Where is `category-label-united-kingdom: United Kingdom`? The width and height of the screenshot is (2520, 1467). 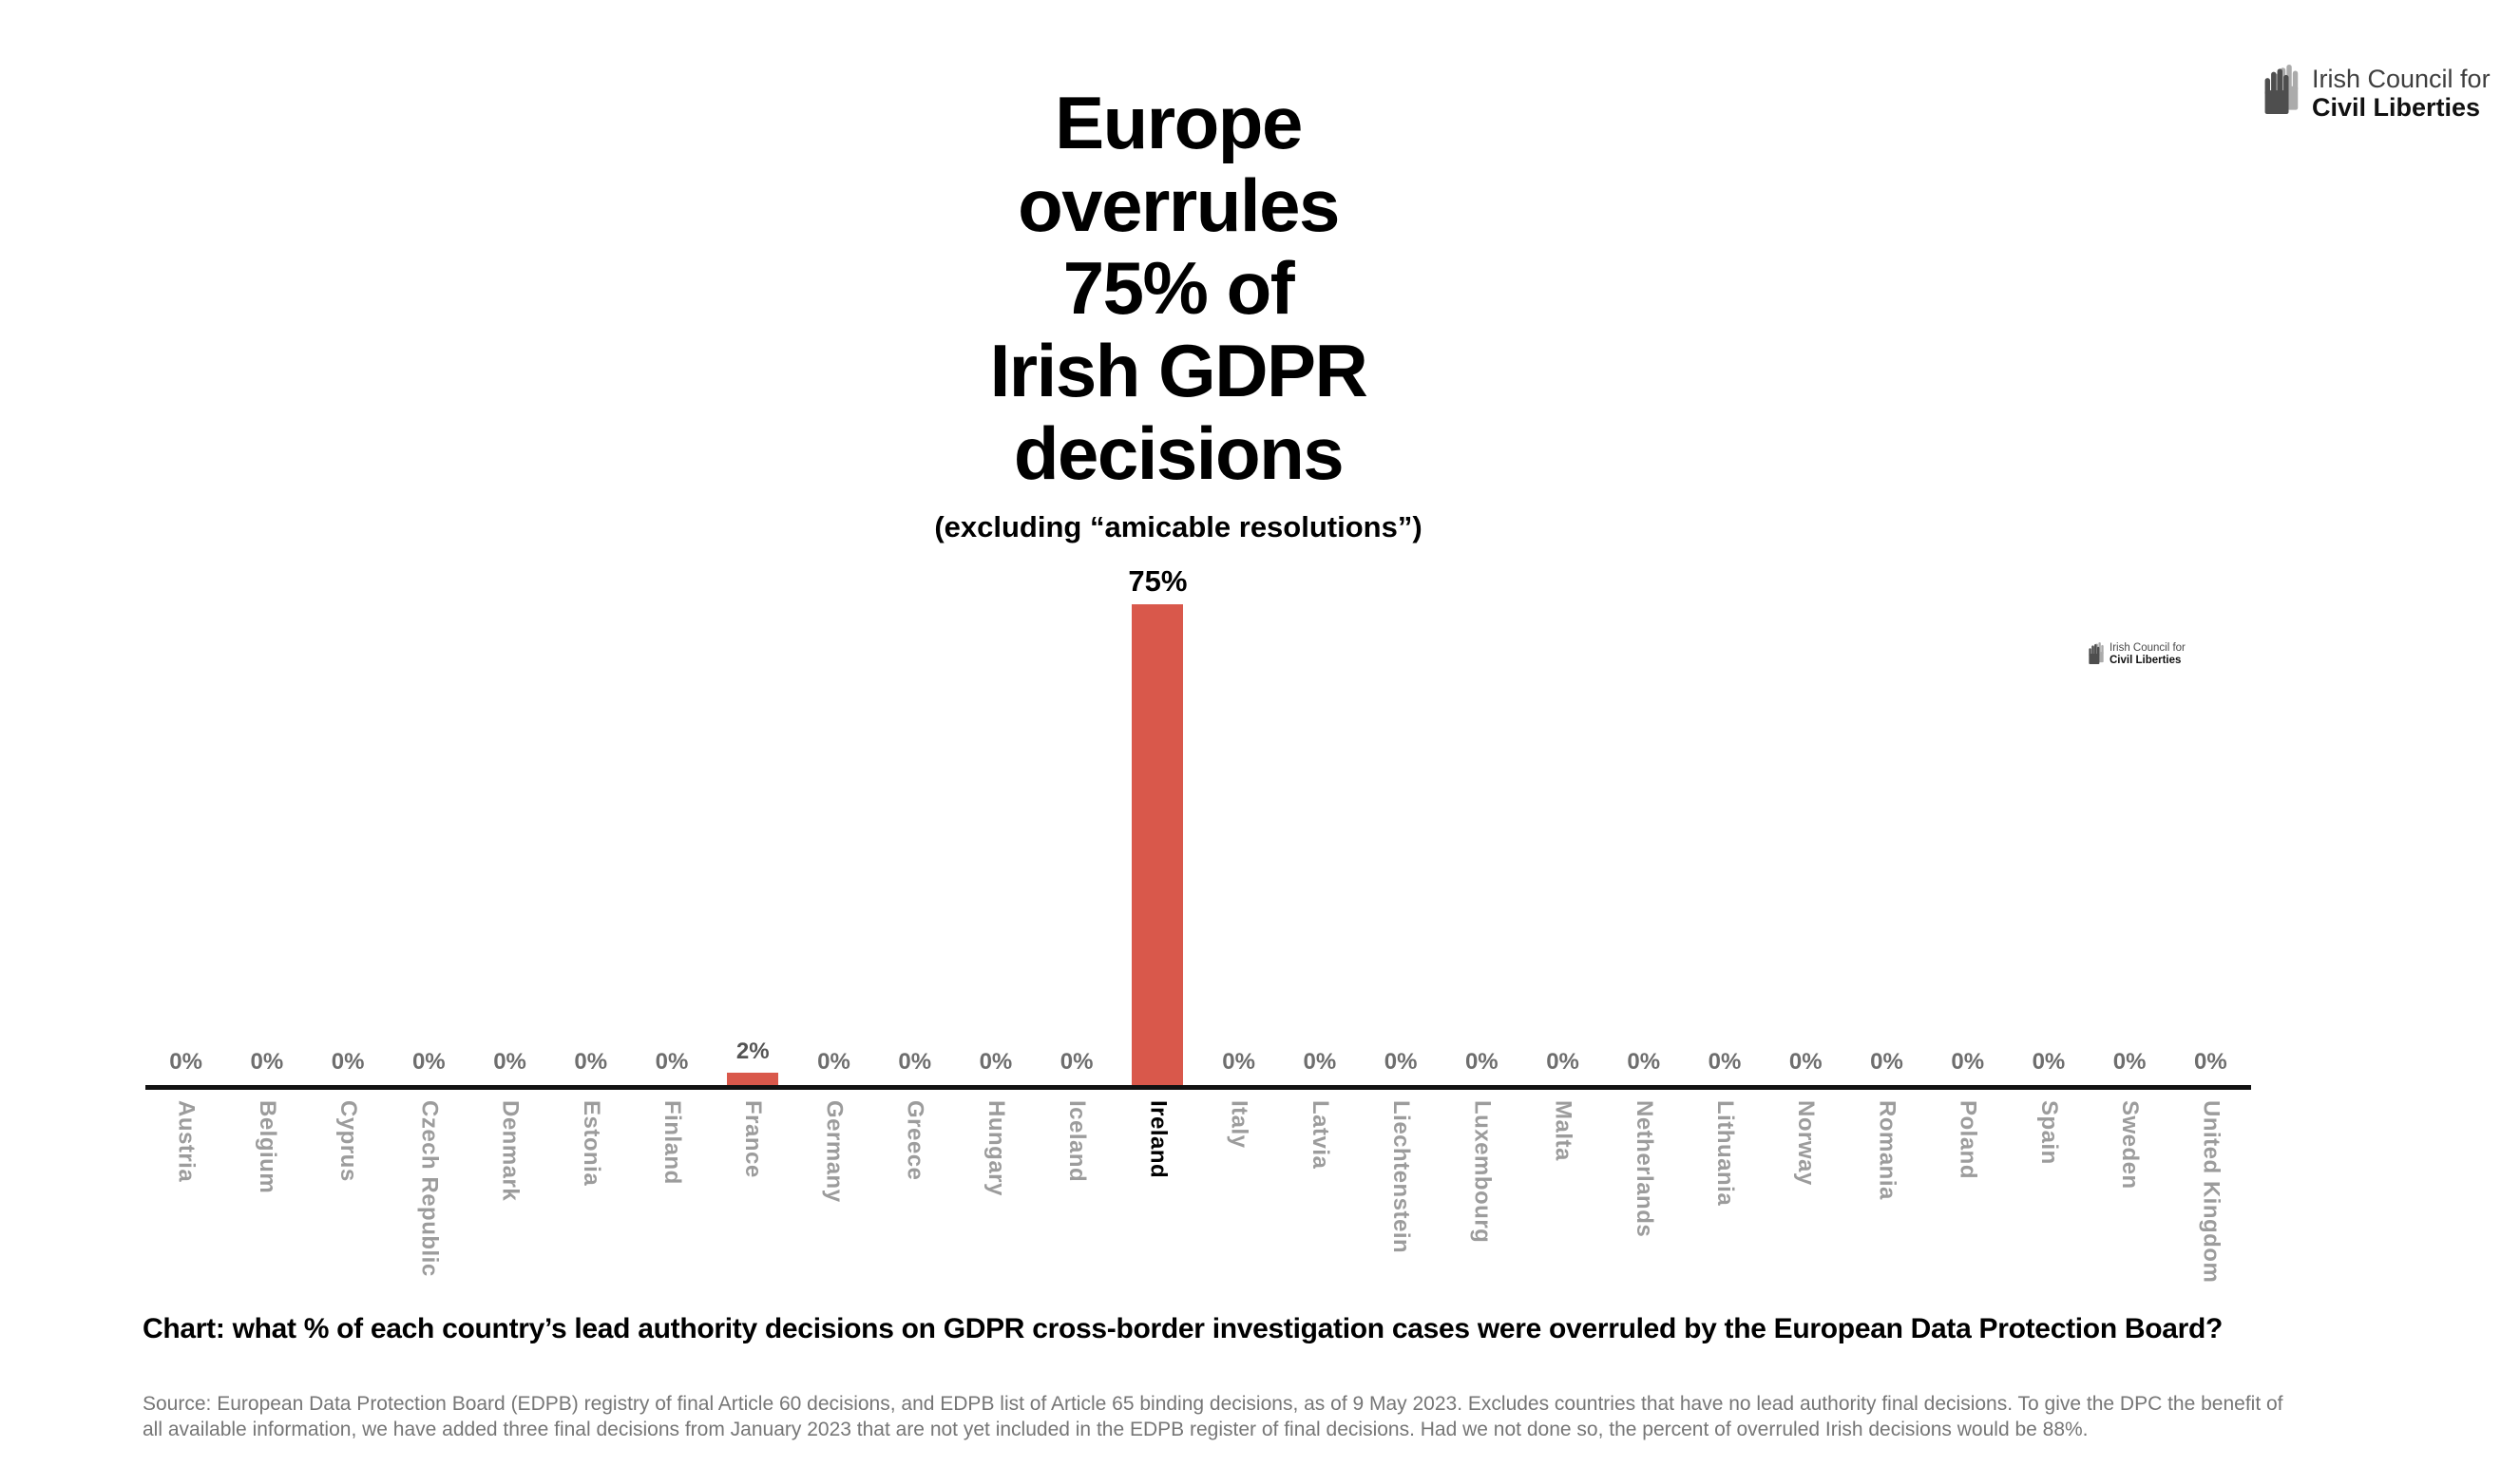 category-label-united-kingdom: United Kingdom is located at coordinates (2211, 1192).